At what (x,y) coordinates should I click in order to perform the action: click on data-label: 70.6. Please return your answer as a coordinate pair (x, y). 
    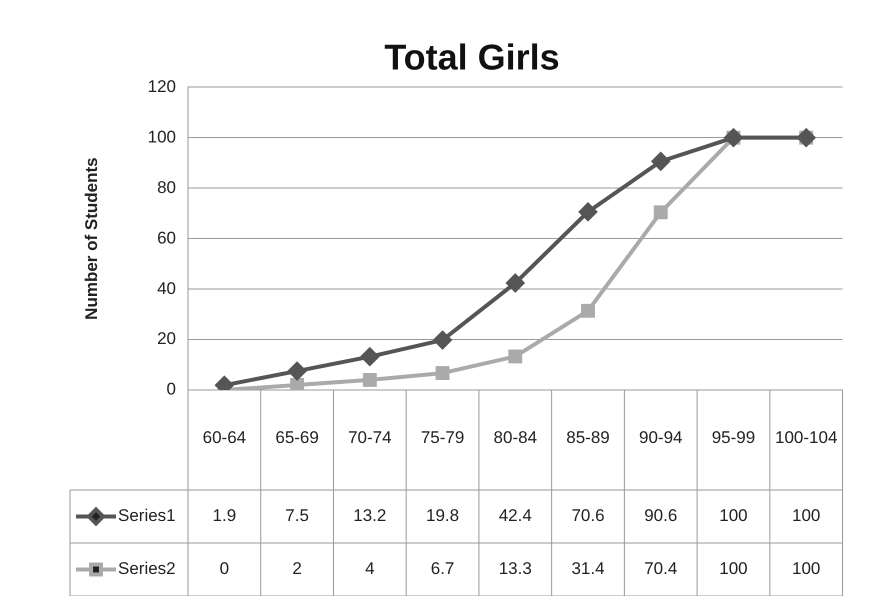
    Looking at the image, I should click on (588, 516).